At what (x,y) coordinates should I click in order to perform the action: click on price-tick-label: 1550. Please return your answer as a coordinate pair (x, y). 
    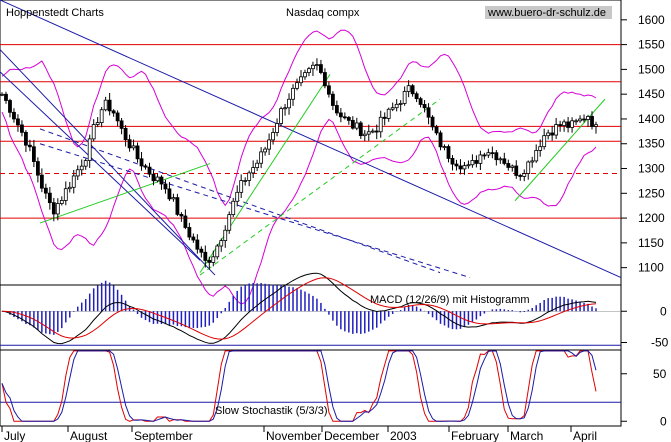
    Looking at the image, I should click on (651, 45).